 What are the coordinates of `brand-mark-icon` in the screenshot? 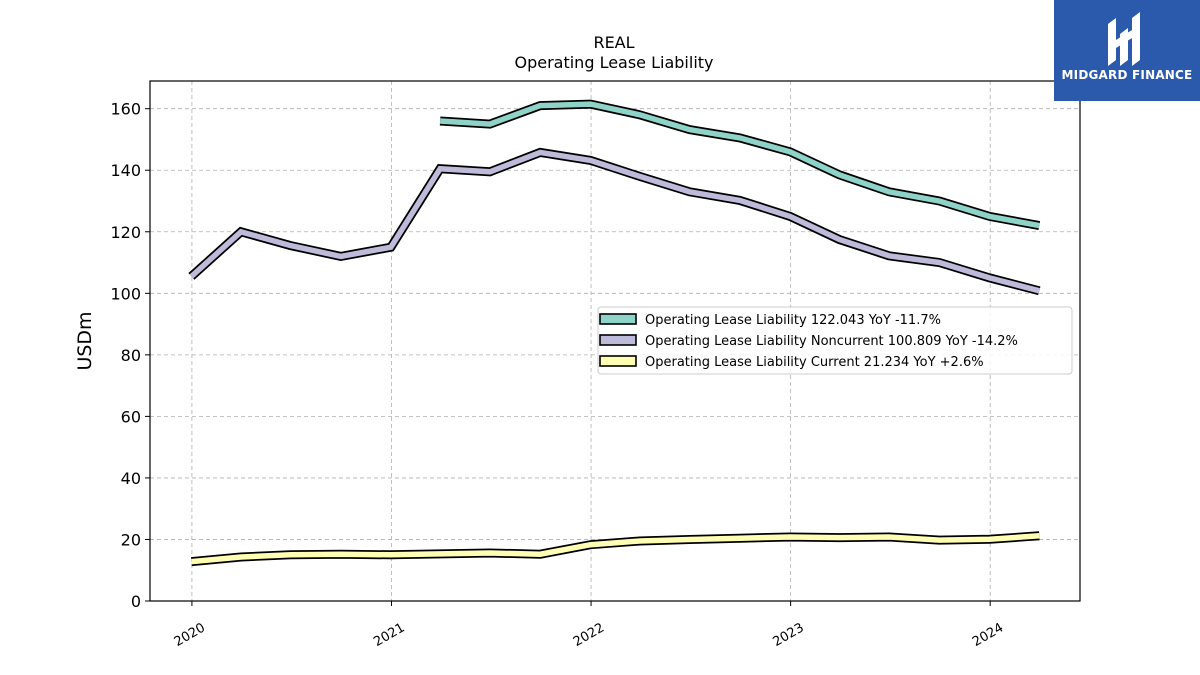 It's located at (1124, 39).